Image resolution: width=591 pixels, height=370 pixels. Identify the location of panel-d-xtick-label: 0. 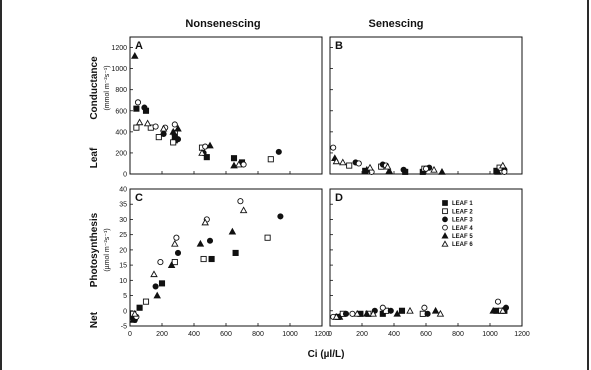
(330, 334).